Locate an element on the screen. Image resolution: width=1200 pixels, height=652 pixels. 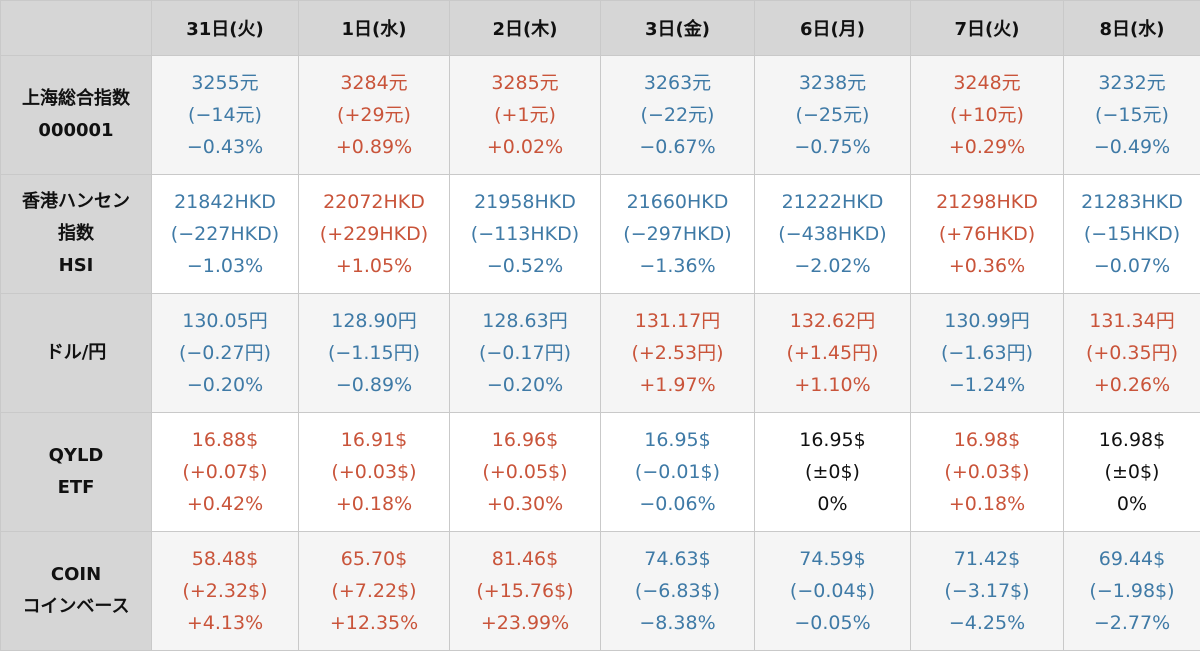
price-change: (−6.83$) is located at coordinates (677, 591).